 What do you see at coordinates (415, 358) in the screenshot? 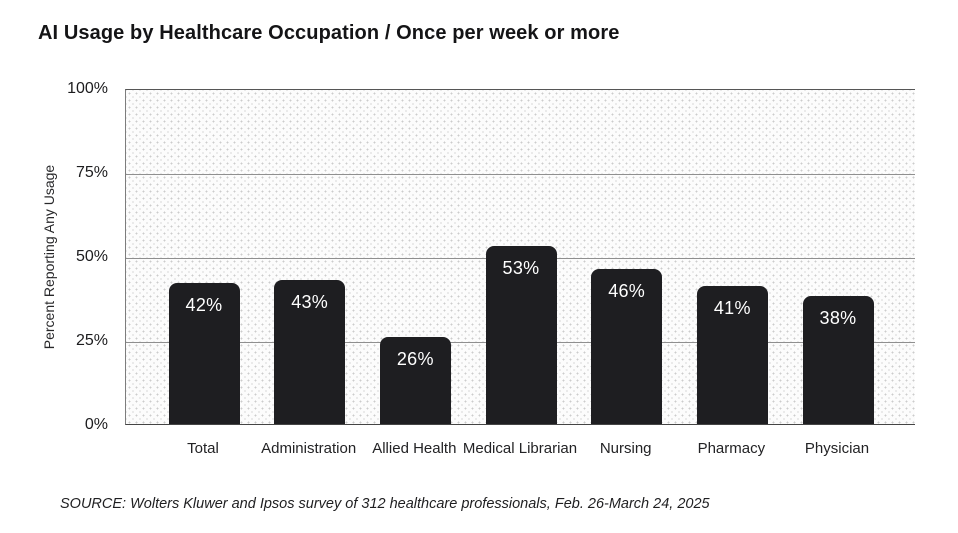
I see `bar-value-label: 26%` at bounding box center [415, 358].